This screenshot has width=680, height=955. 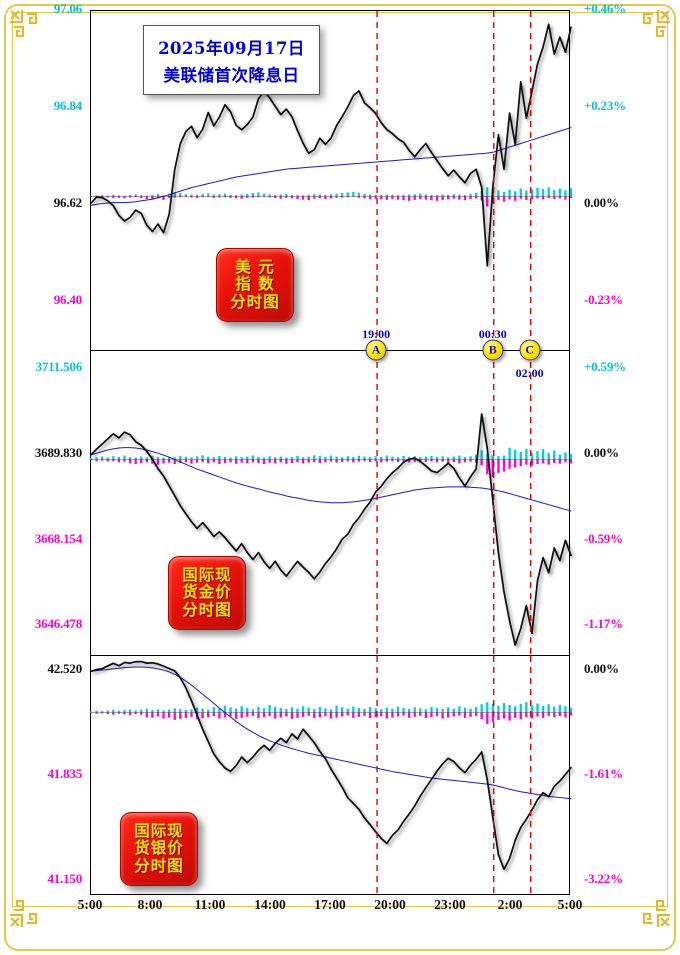 I want to click on axis-left-gold: 3711.506 3689.830 3668.154 3646.478, so click(x=43, y=502).